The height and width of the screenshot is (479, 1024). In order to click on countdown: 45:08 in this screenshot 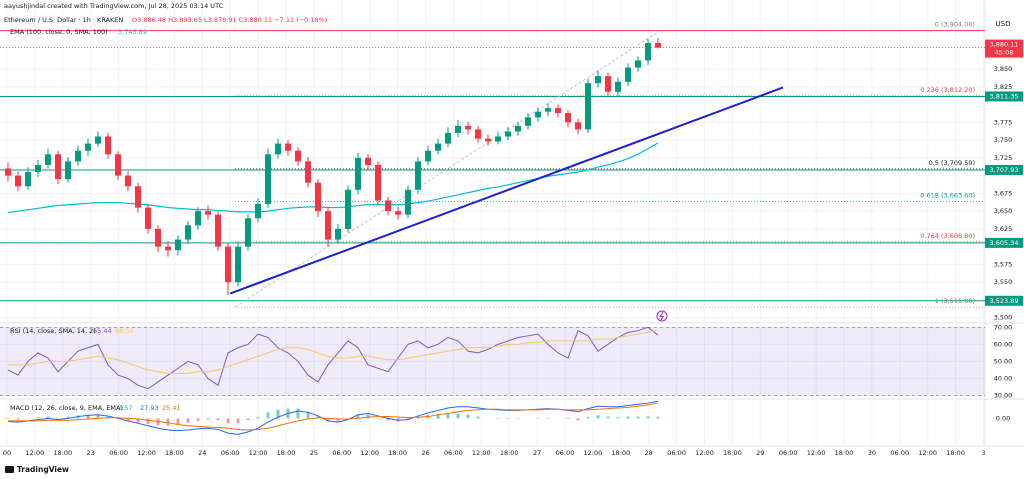, I will do `click(1004, 53)`.